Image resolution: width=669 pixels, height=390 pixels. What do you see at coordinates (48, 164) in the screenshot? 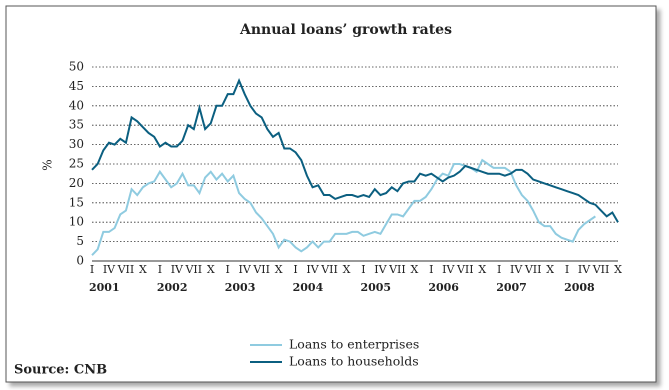
I see `y-axis-label: %` at bounding box center [48, 164].